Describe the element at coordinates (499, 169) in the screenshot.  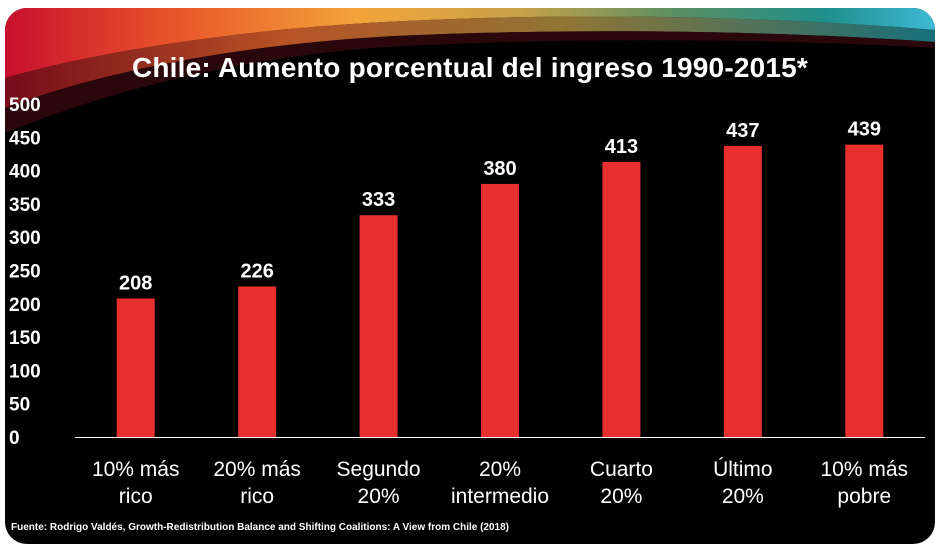
I see `bar-value-label: 380` at that location.